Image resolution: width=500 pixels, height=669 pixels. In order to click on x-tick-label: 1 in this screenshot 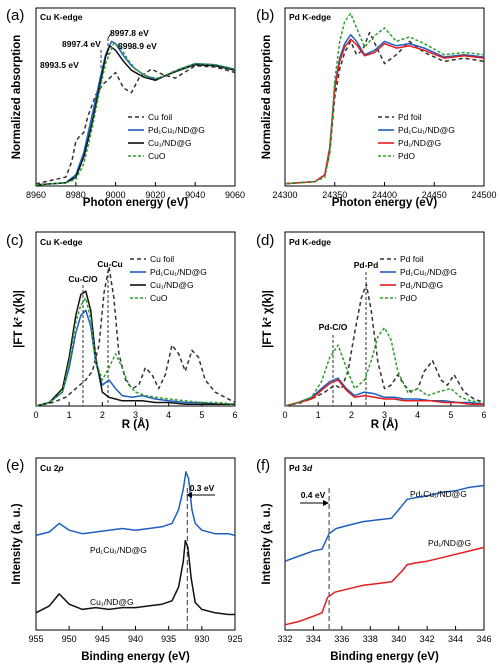, I will do `click(69, 415)`.